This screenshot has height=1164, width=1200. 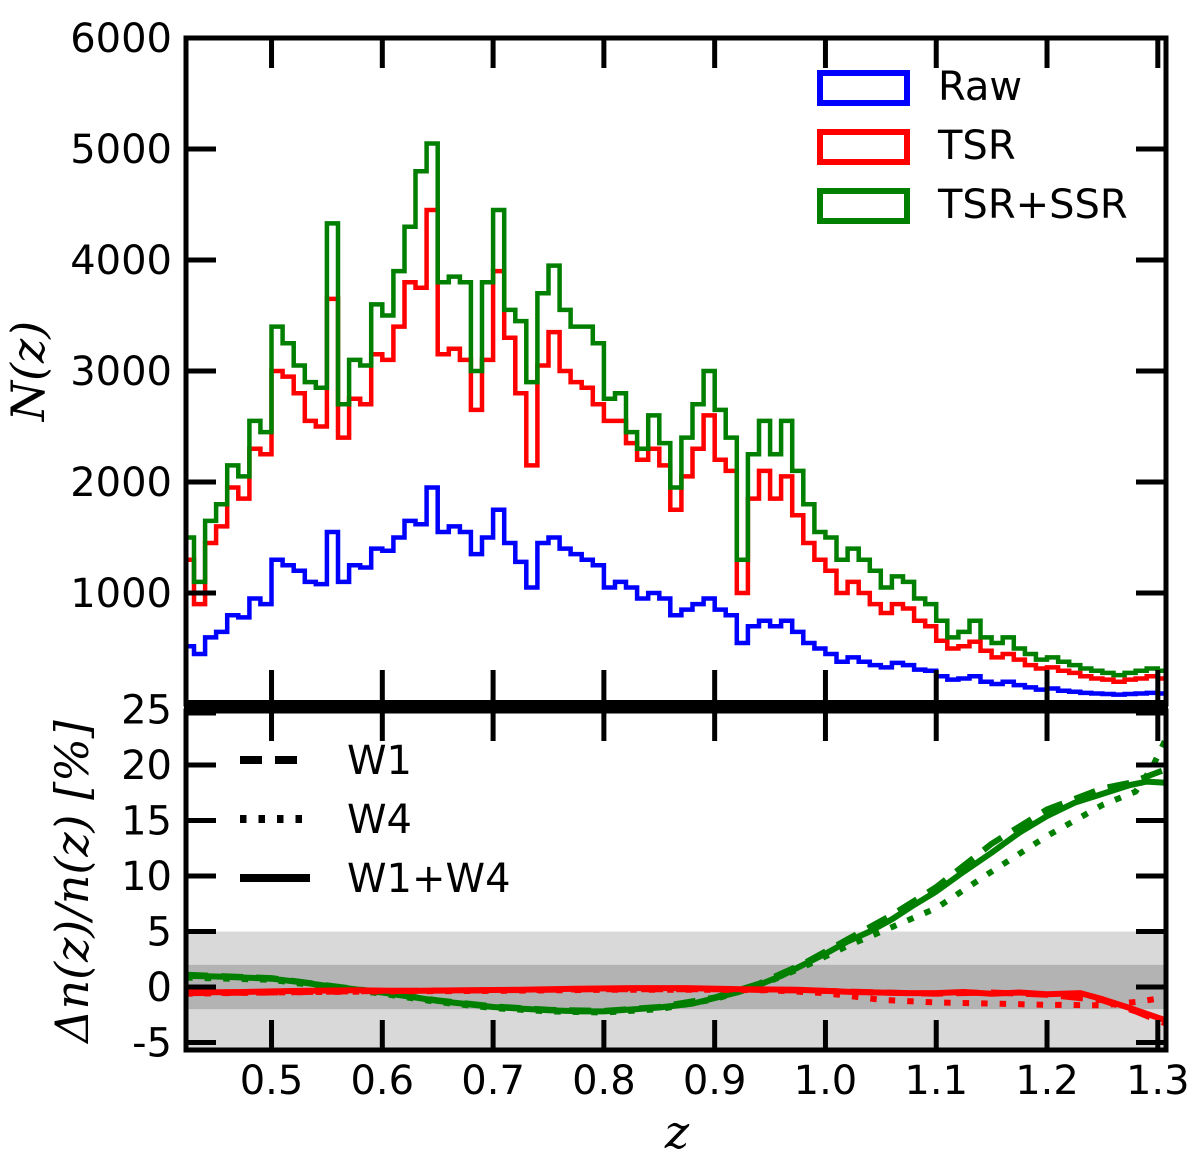 What do you see at coordinates (676, 706) in the screenshot?
I see `panel-divider` at bounding box center [676, 706].